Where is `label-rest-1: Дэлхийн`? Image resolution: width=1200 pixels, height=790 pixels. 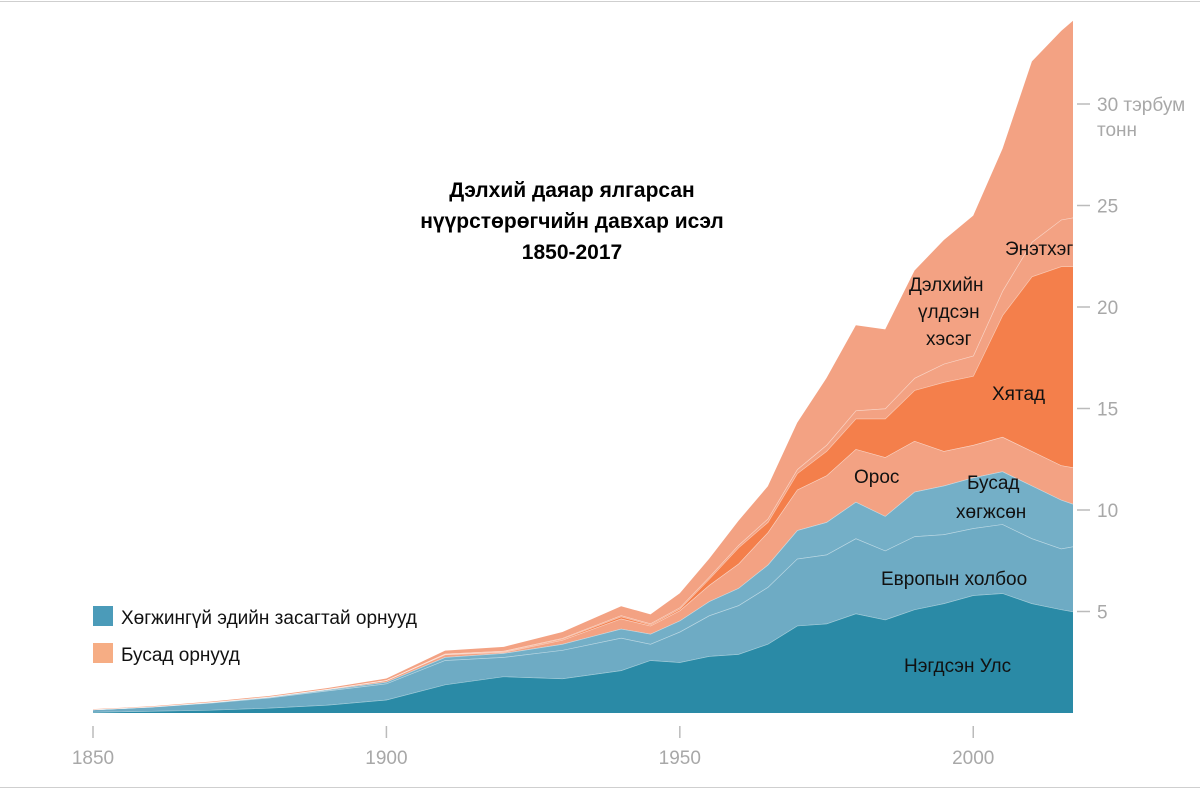 label-rest-1: Дэлхийн is located at coordinates (946, 285).